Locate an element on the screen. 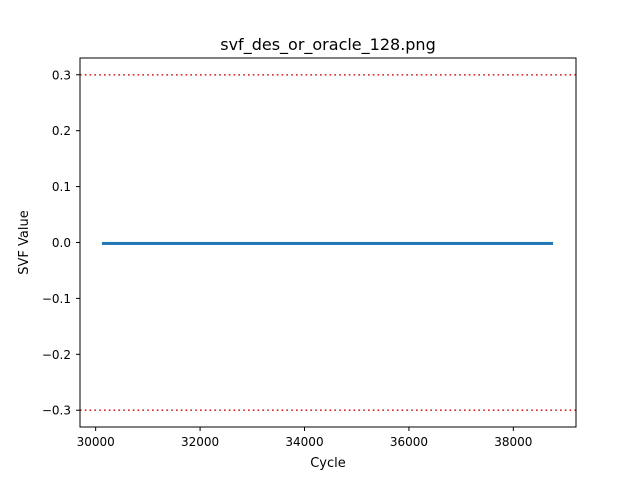 This screenshot has width=640, height=484. x-tick-label: 34000 is located at coordinates (304, 442).